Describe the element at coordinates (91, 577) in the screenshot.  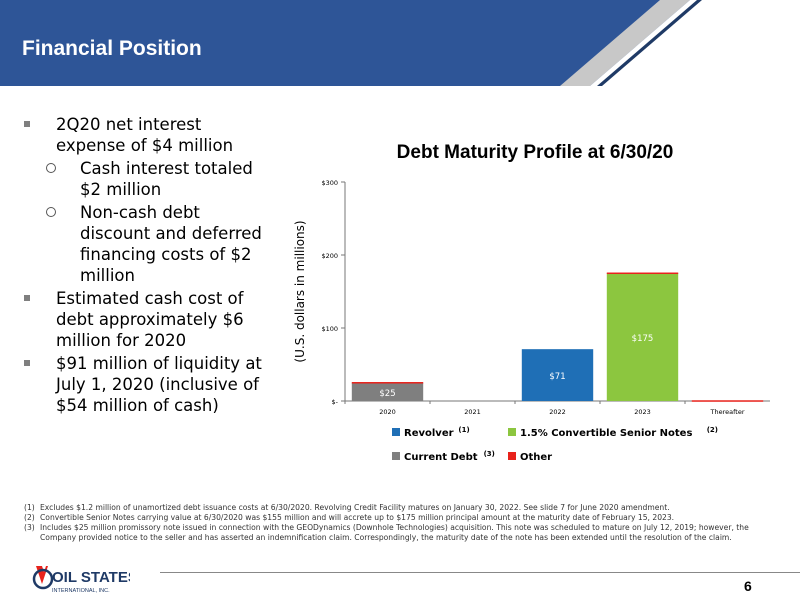
I see `logo-text: OIL STATES` at that location.